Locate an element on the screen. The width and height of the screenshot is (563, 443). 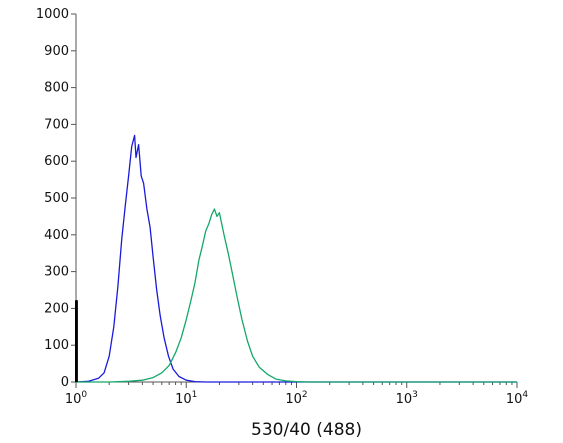
x-tick-label: 10² is located at coordinates (296, 398).